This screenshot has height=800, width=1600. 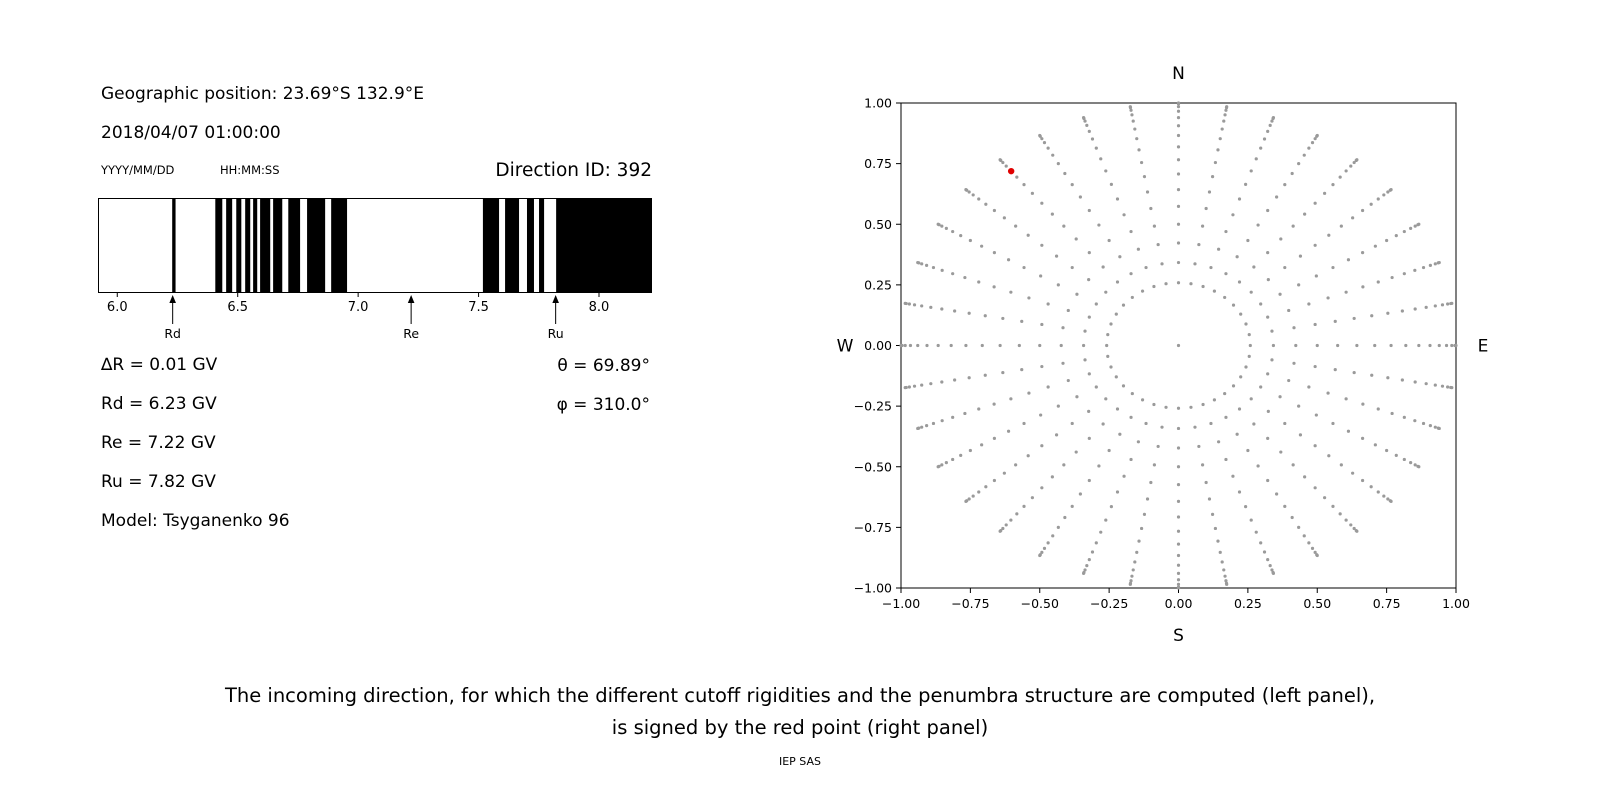 I want to click on rigidity-x-tick-label: 6.0, so click(x=117, y=307).